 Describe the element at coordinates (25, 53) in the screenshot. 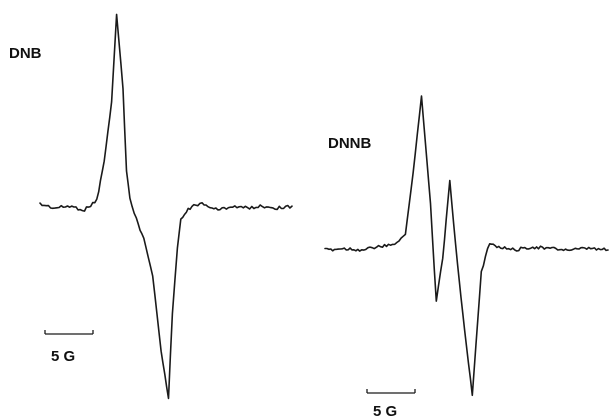

I see `dnb-title: DNB` at that location.